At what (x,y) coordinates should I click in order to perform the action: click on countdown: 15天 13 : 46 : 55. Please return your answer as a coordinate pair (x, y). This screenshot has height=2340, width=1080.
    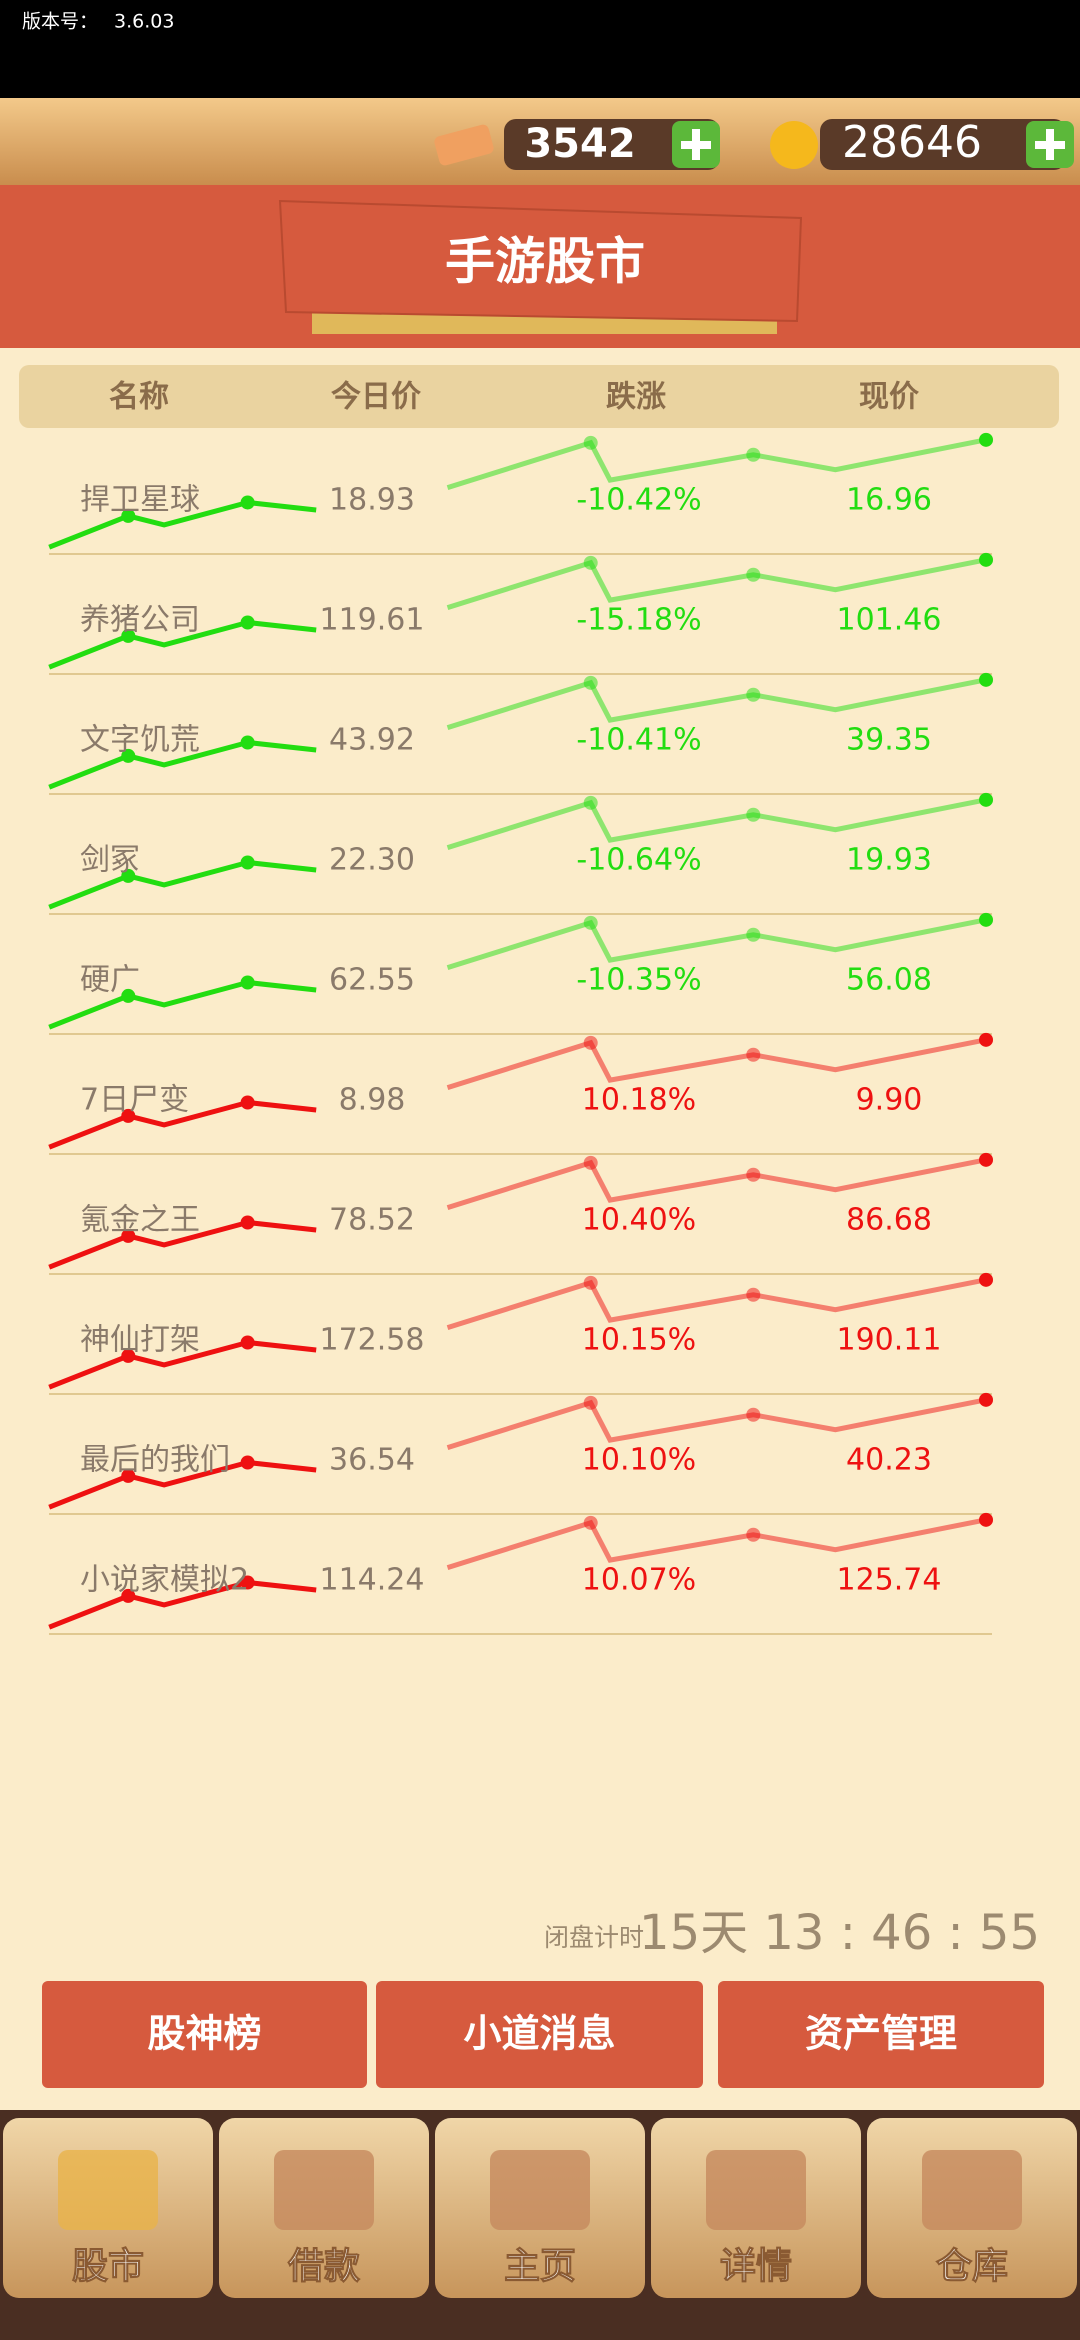
    Looking at the image, I should click on (839, 1933).